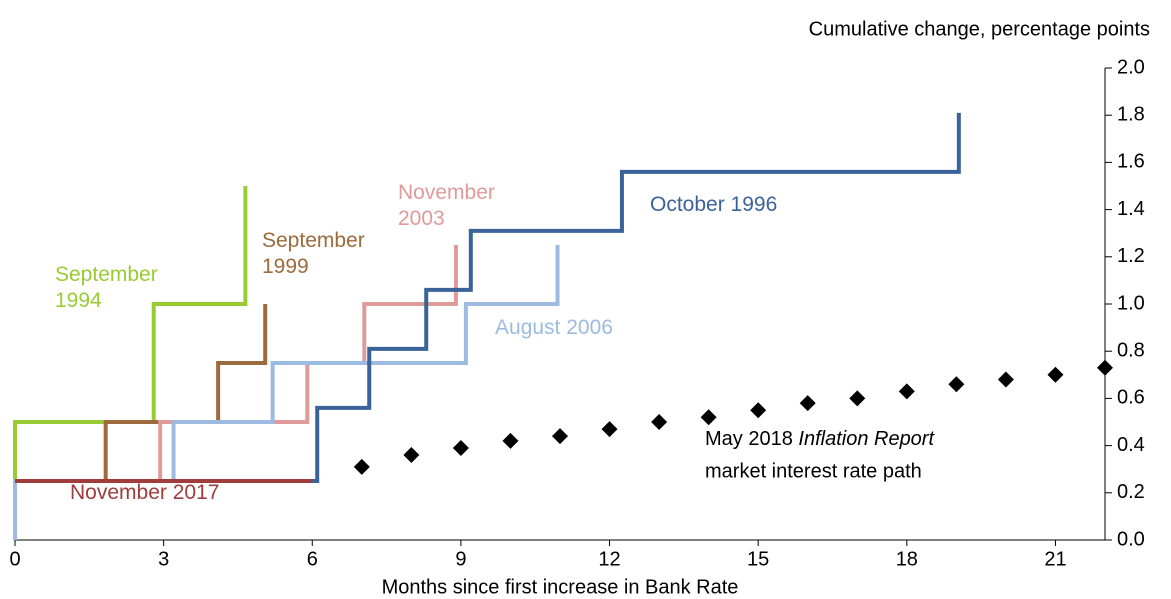 The height and width of the screenshot is (599, 1171). I want to click on y-tick-label: 1.8, so click(1131, 114).